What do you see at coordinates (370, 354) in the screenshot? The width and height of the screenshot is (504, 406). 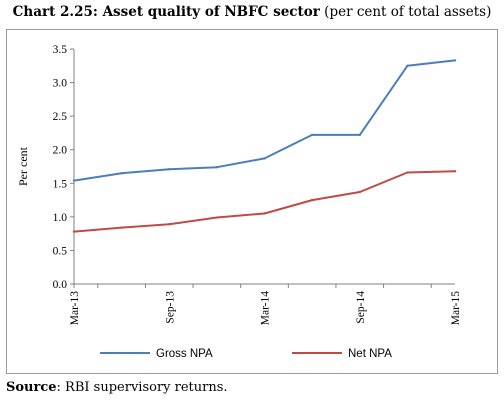 I see `legend-label-2: Net NPA` at bounding box center [370, 354].